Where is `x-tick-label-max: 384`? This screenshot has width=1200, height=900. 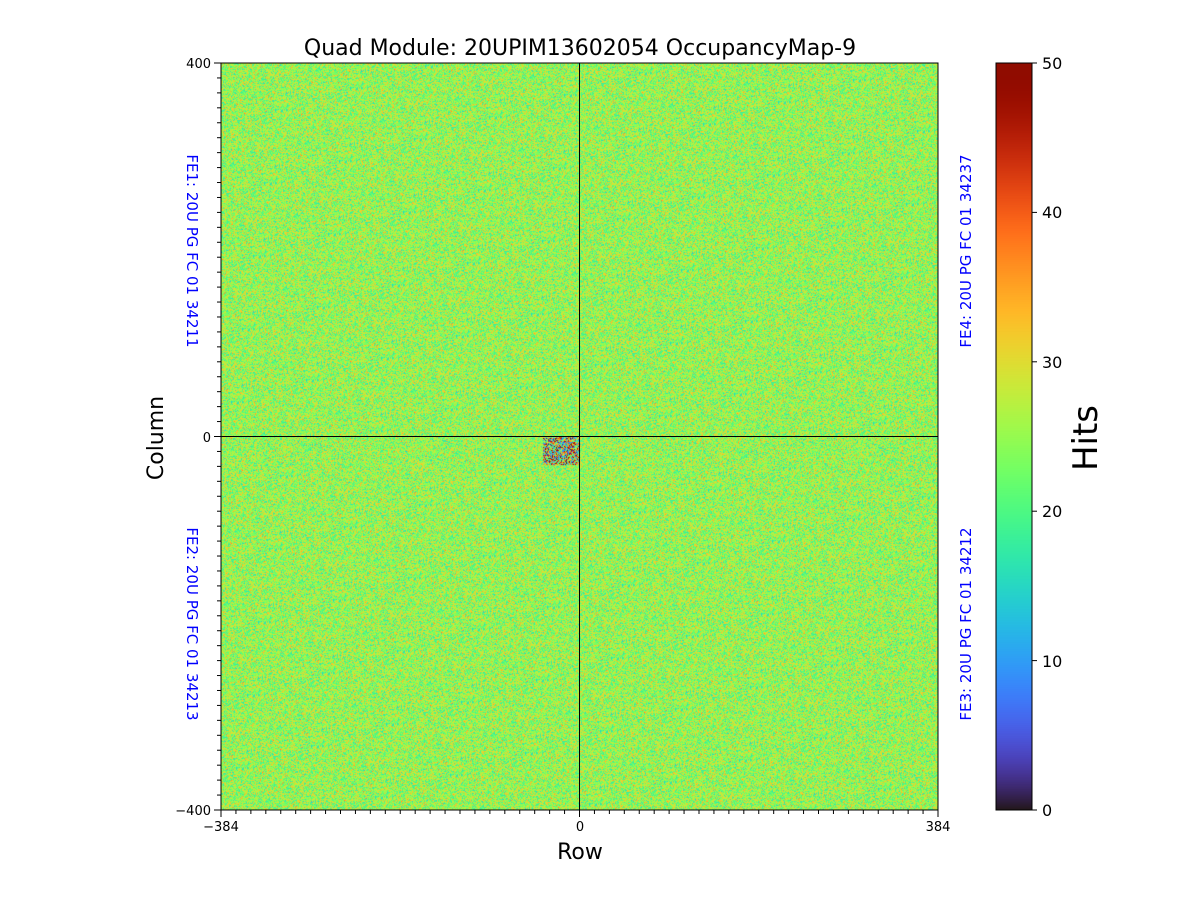 x-tick-label-max: 384 is located at coordinates (938, 827).